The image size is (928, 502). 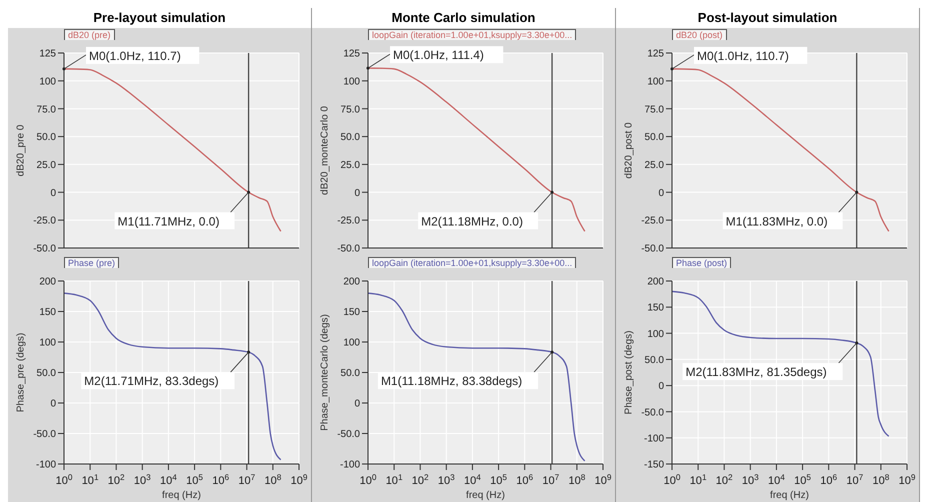 What do you see at coordinates (702, 262) in the screenshot?
I see `text: Phase (post)` at bounding box center [702, 262].